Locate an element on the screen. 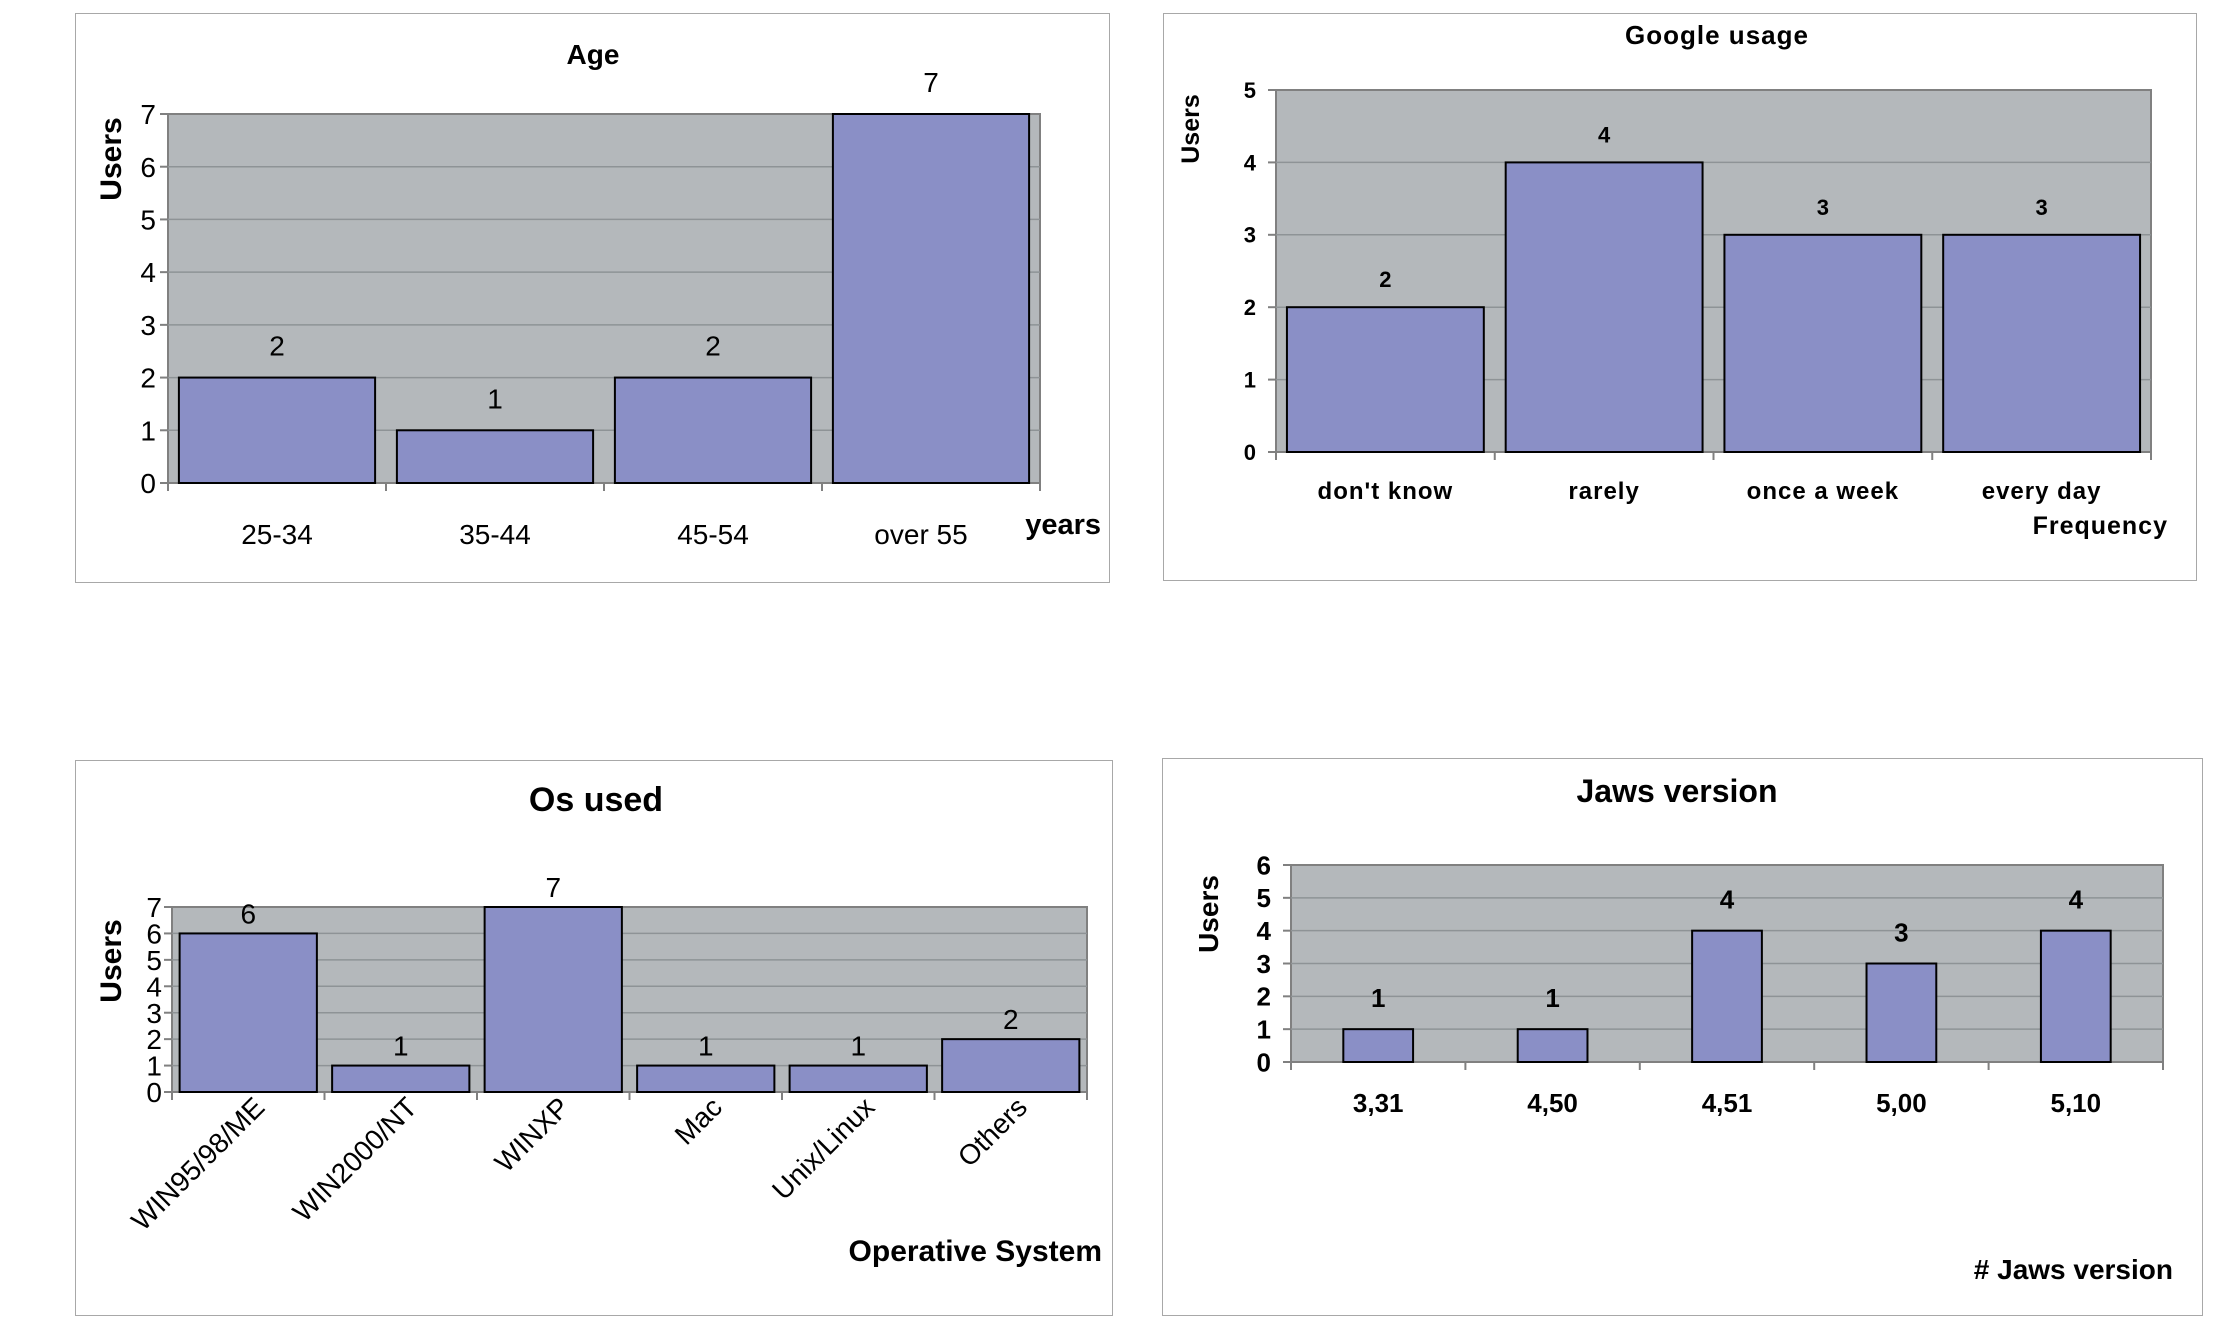 The image size is (2223, 1317). chart-title: Os used is located at coordinates (596, 800).